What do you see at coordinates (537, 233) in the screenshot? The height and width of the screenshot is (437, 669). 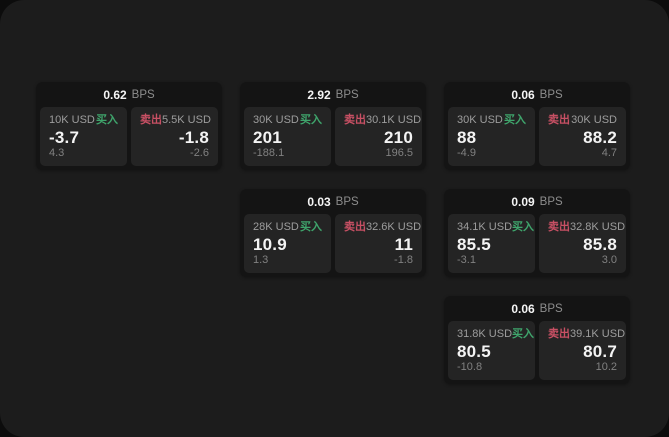 I see `quote-card: 0.09 BPS 34.1K USD 买入 85.5 -3.1 卖出` at bounding box center [537, 233].